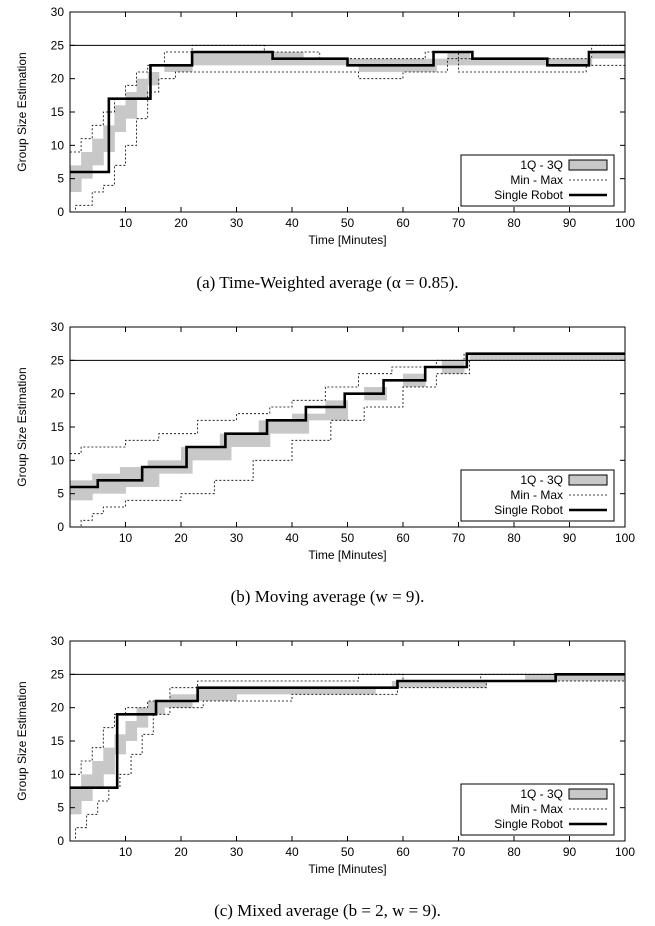  What do you see at coordinates (347, 724) in the screenshot?
I see `max-series-line` at bounding box center [347, 724].